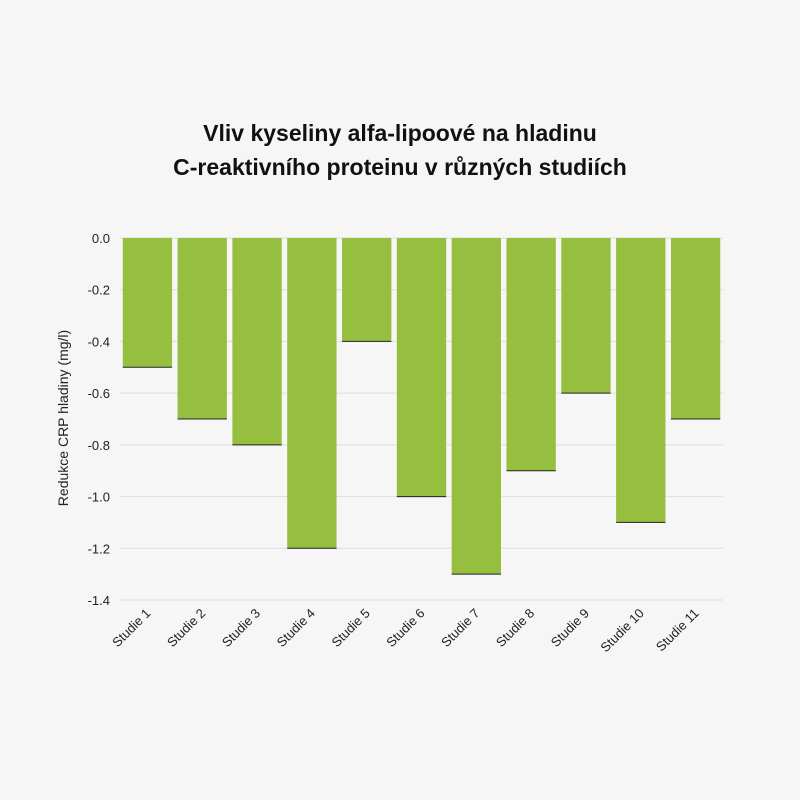  What do you see at coordinates (99, 341) in the screenshot?
I see `y-tick-label: -0.4` at bounding box center [99, 341].